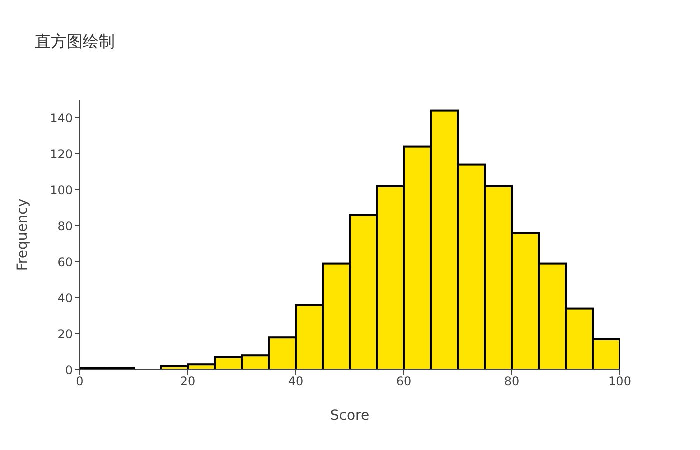 This screenshot has width=700, height=450. What do you see at coordinates (61, 154) in the screenshot?
I see `y-tick-label: 120` at bounding box center [61, 154].